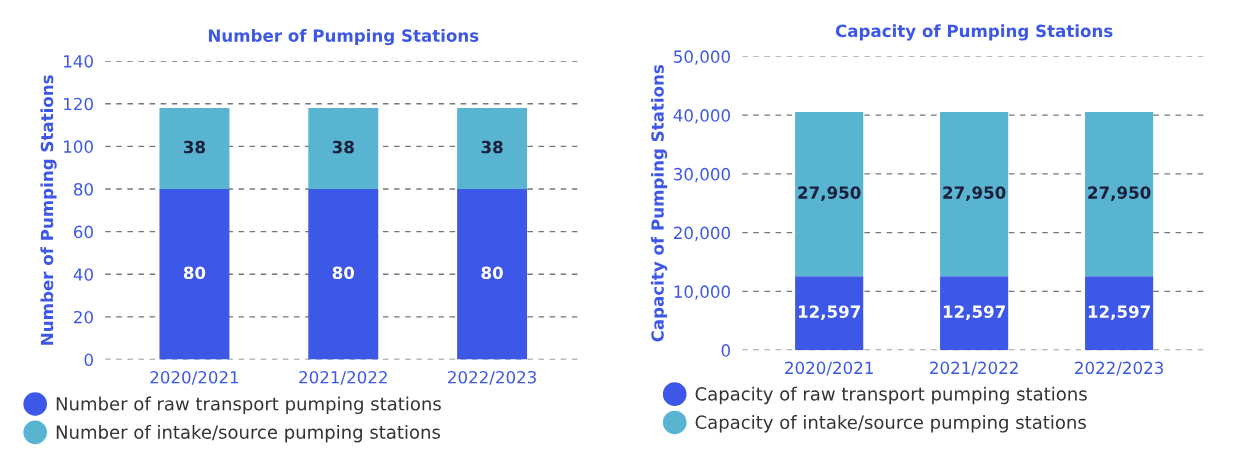 Image resolution: width=1237 pixels, height=470 pixels. I want to click on legend-label: Number of raw transport pumping stations, so click(248, 405).